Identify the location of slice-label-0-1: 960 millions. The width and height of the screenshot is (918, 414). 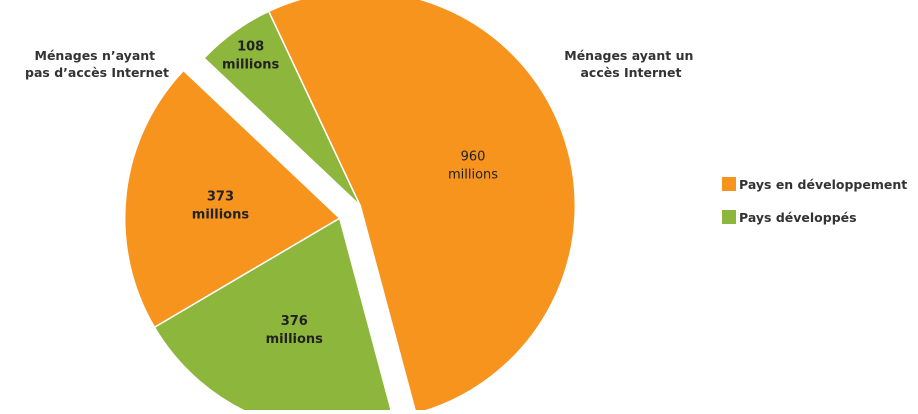
(473, 166).